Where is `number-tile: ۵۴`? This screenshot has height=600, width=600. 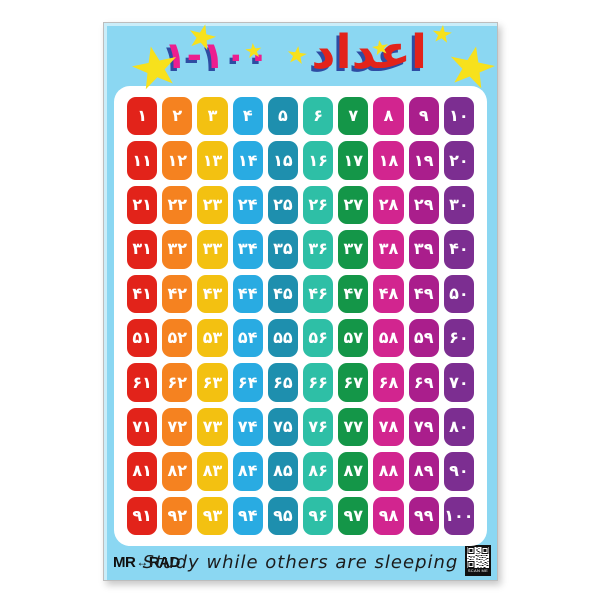
number-tile: ۵۴ is located at coordinates (247, 338).